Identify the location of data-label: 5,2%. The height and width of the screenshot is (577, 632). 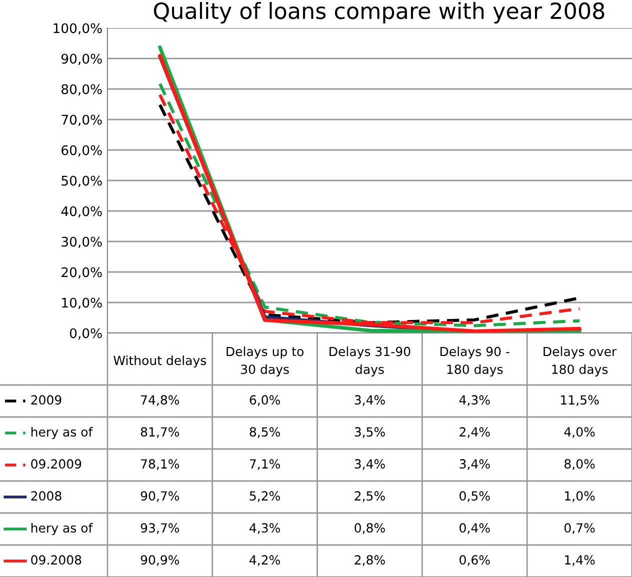
(265, 496).